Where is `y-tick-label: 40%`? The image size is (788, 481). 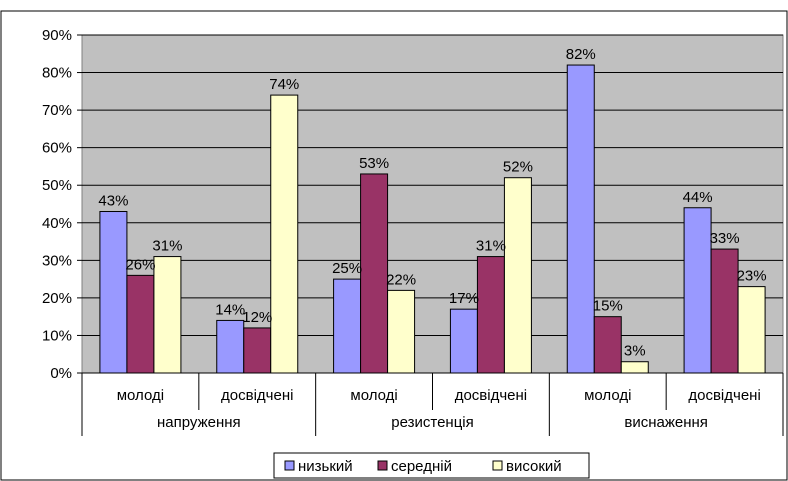 y-tick-label: 40% is located at coordinates (57, 223).